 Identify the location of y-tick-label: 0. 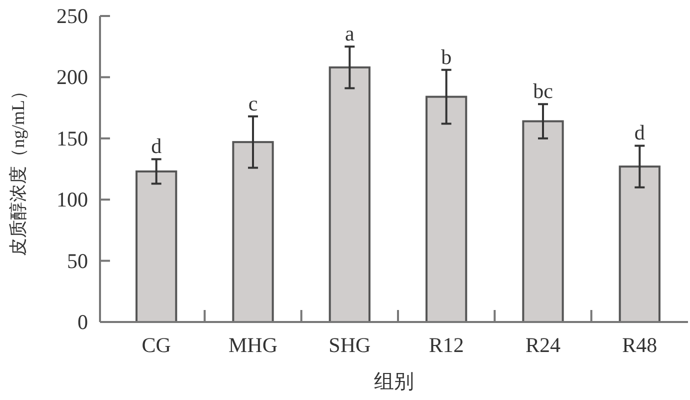
(83, 322).